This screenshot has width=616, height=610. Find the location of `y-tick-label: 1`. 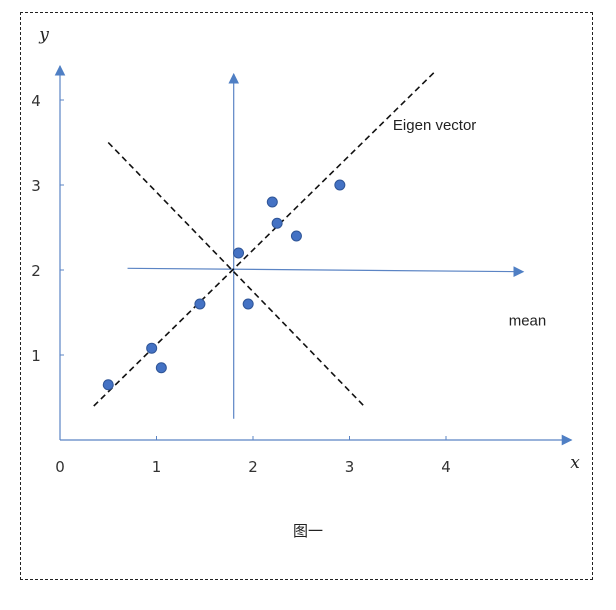

y-tick-label: 1 is located at coordinates (36, 356).